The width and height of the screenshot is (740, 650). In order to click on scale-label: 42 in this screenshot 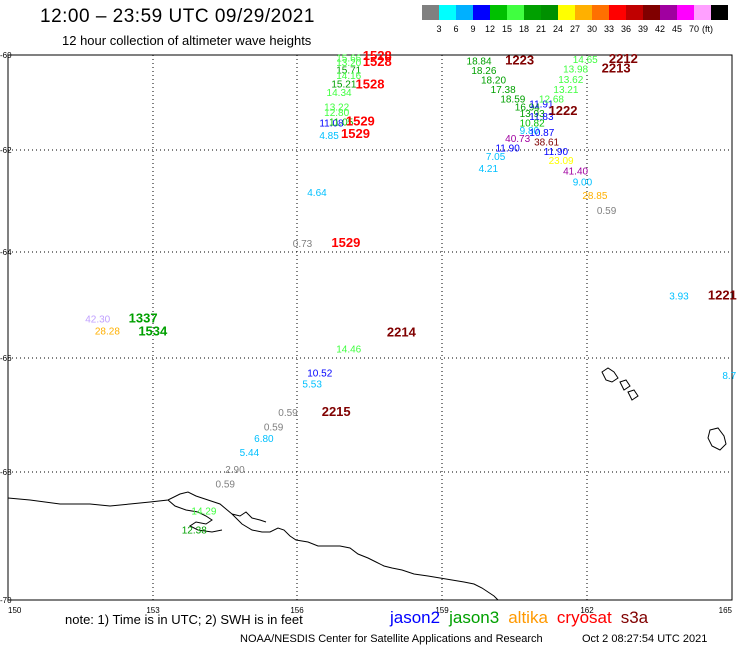, I will do `click(659, 29)`.